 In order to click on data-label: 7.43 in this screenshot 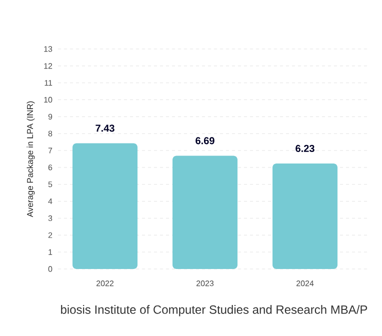, I will do `click(105, 128)`.